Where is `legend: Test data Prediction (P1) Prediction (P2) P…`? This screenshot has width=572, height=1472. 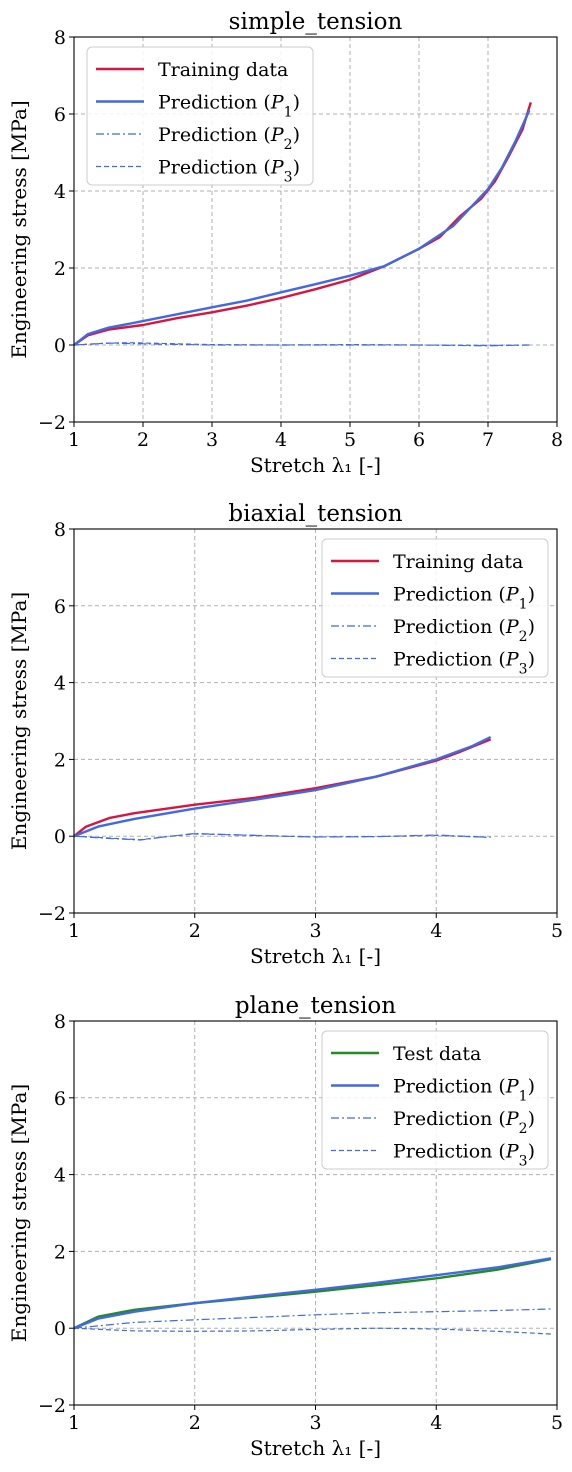
legend: Test data Prediction (P1) Prediction (P2) P… is located at coordinates (435, 1100).